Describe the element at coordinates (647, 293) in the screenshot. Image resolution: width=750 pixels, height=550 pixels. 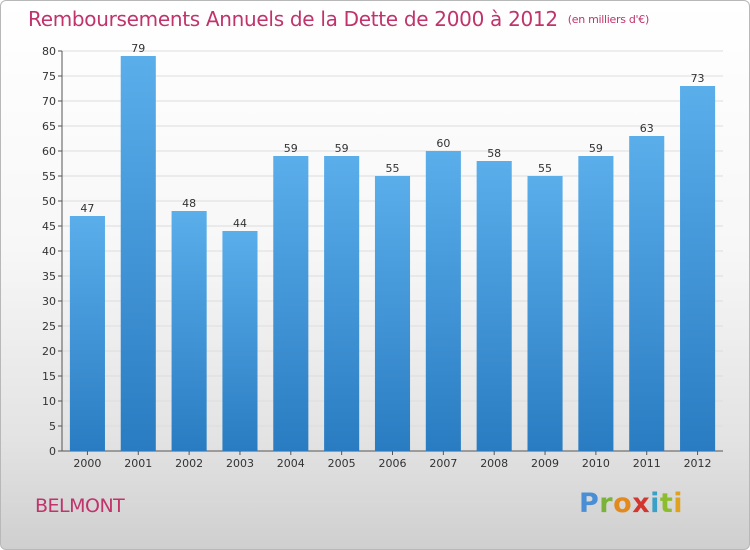
I see `bar-2011` at that location.